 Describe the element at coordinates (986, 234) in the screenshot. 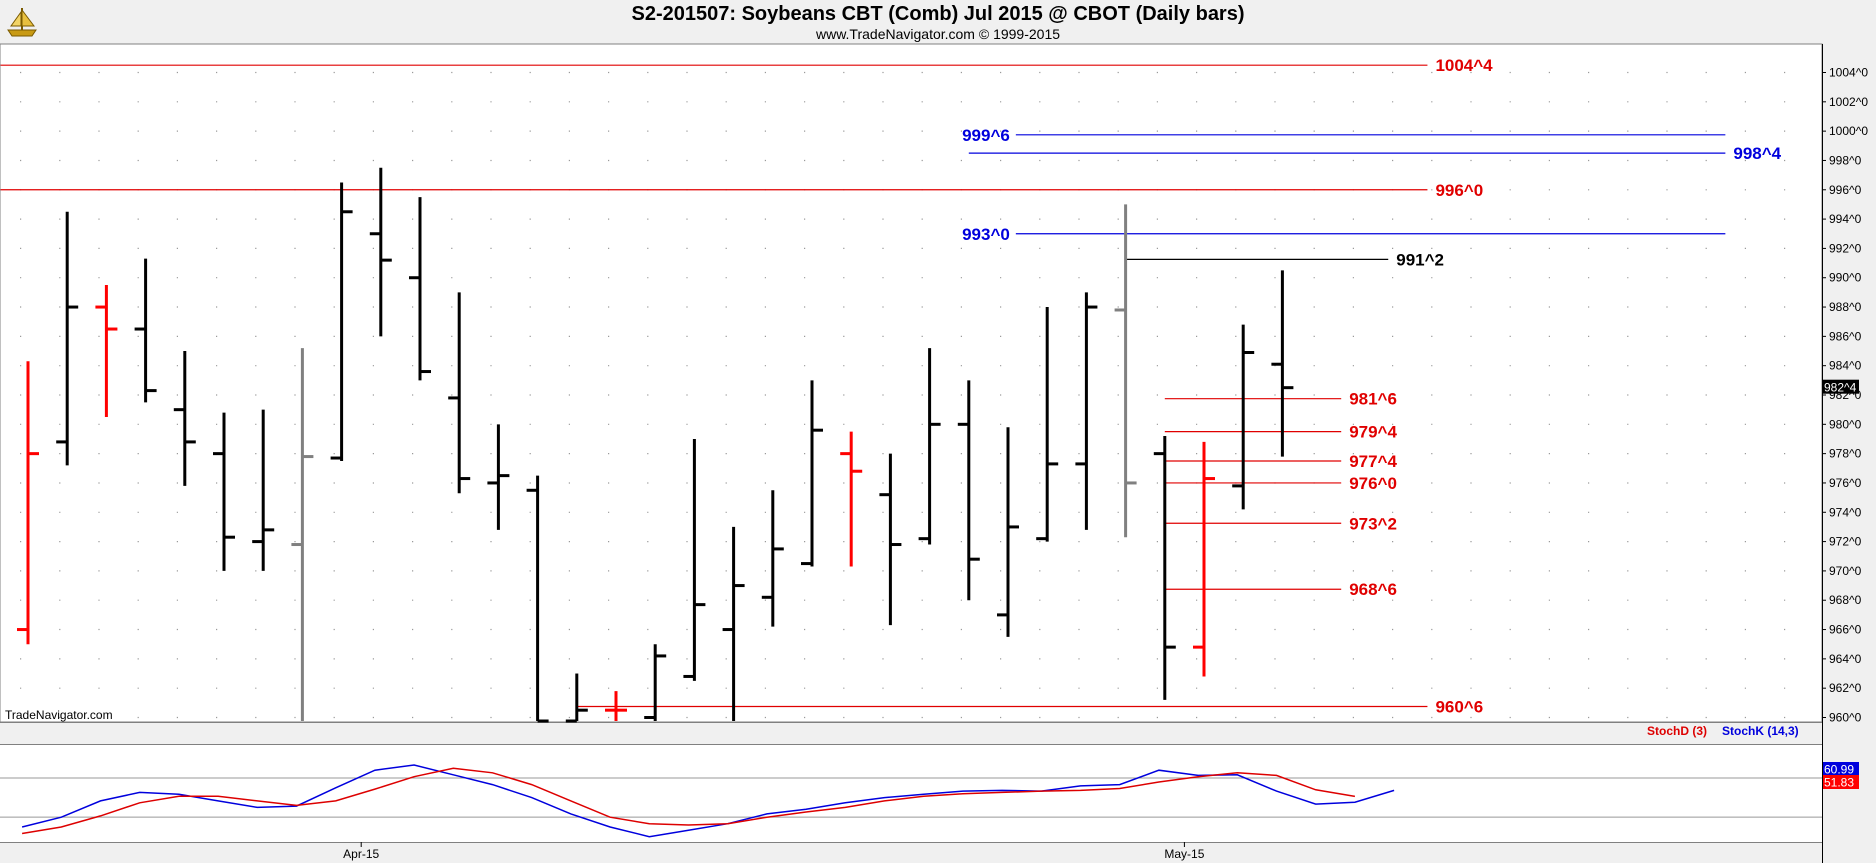

I see `level-label: 993^0` at that location.